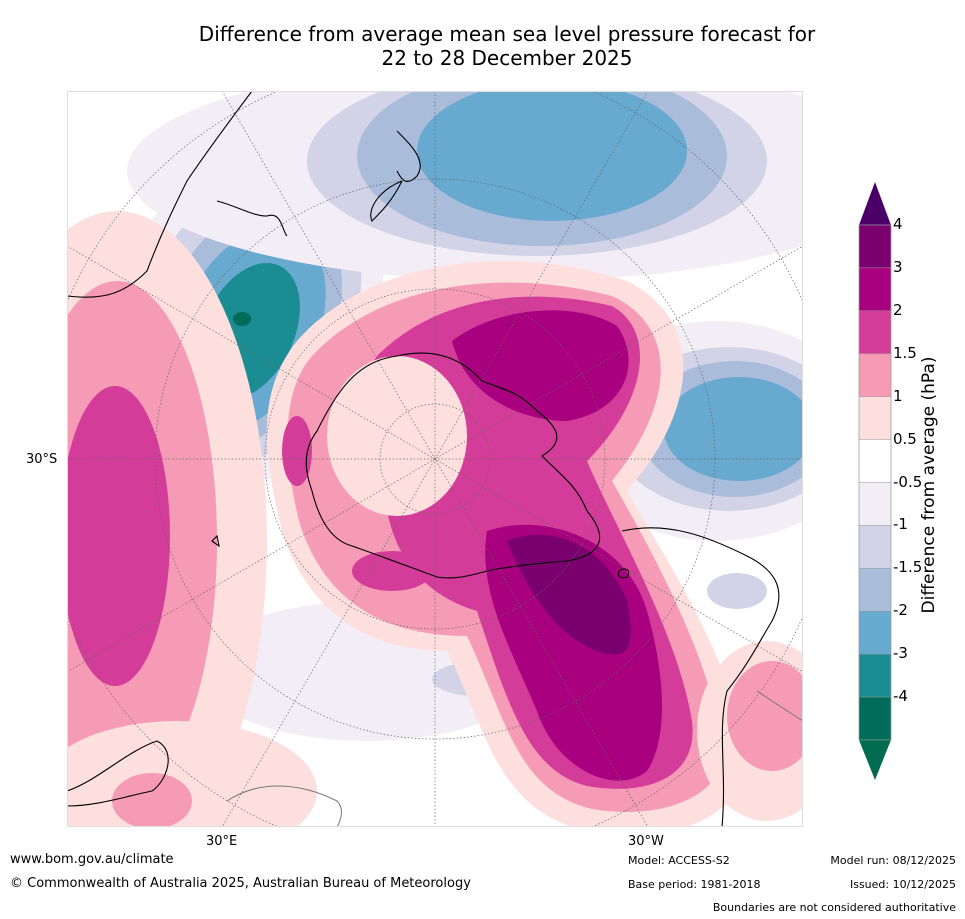  I want to click on colorbar-tick-label: 1.5, so click(905, 352).